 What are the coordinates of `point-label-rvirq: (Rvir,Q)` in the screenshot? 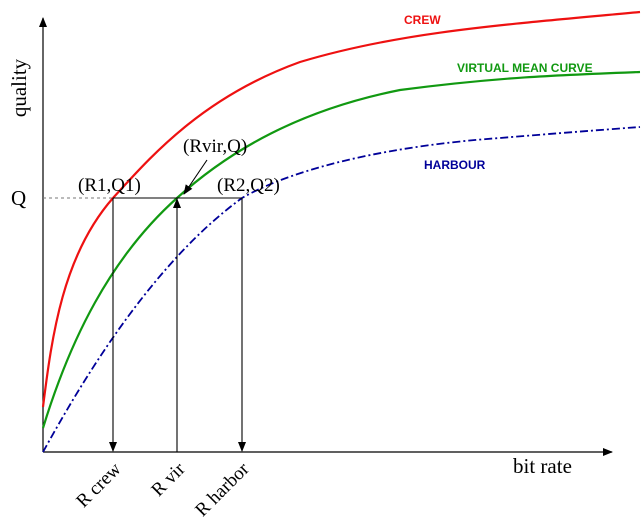 It's located at (215, 146).